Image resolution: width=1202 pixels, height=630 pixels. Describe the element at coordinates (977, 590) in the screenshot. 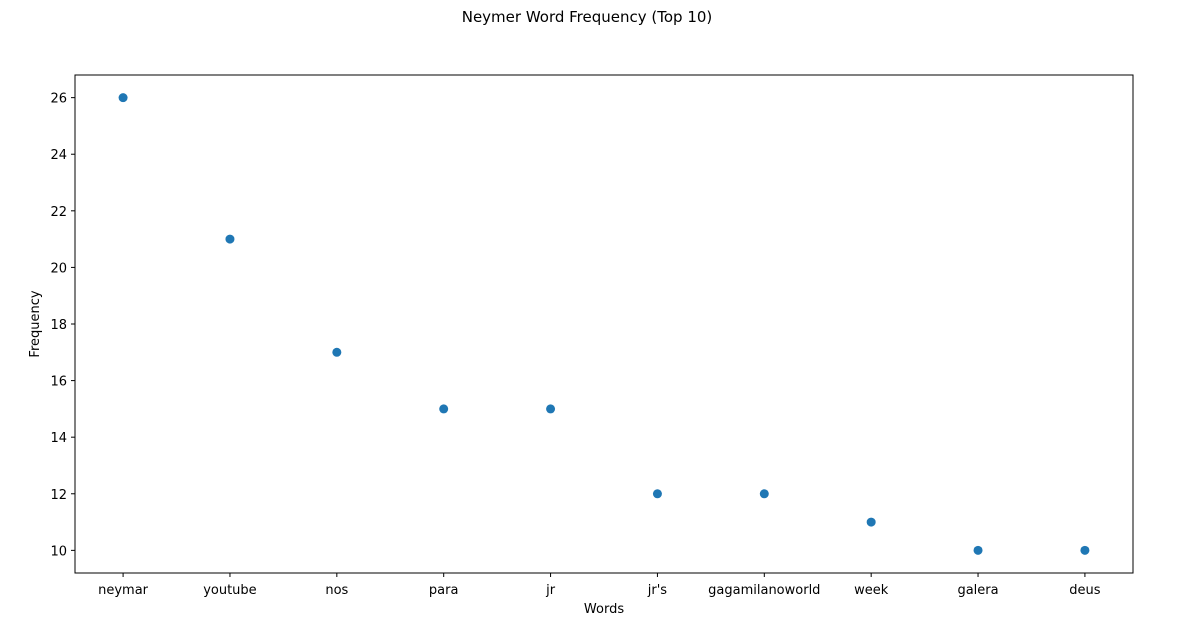

I see `x-tick-label: galera` at that location.